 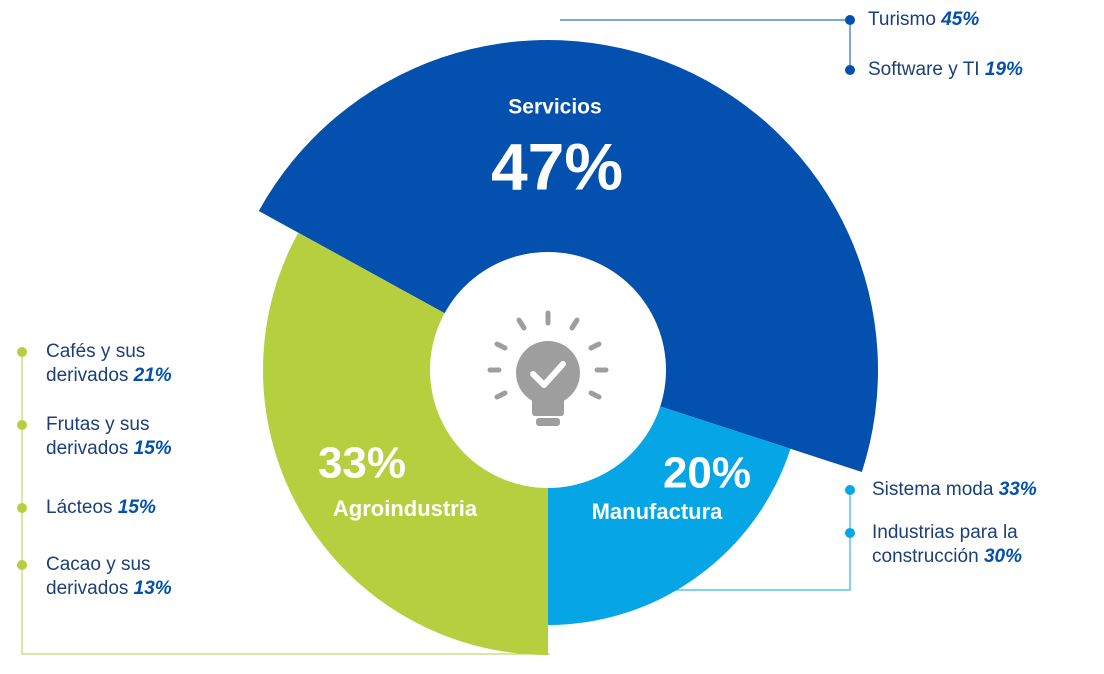 What do you see at coordinates (98, 576) in the screenshot?
I see `detail-name: Cacao y sus derivados` at bounding box center [98, 576].